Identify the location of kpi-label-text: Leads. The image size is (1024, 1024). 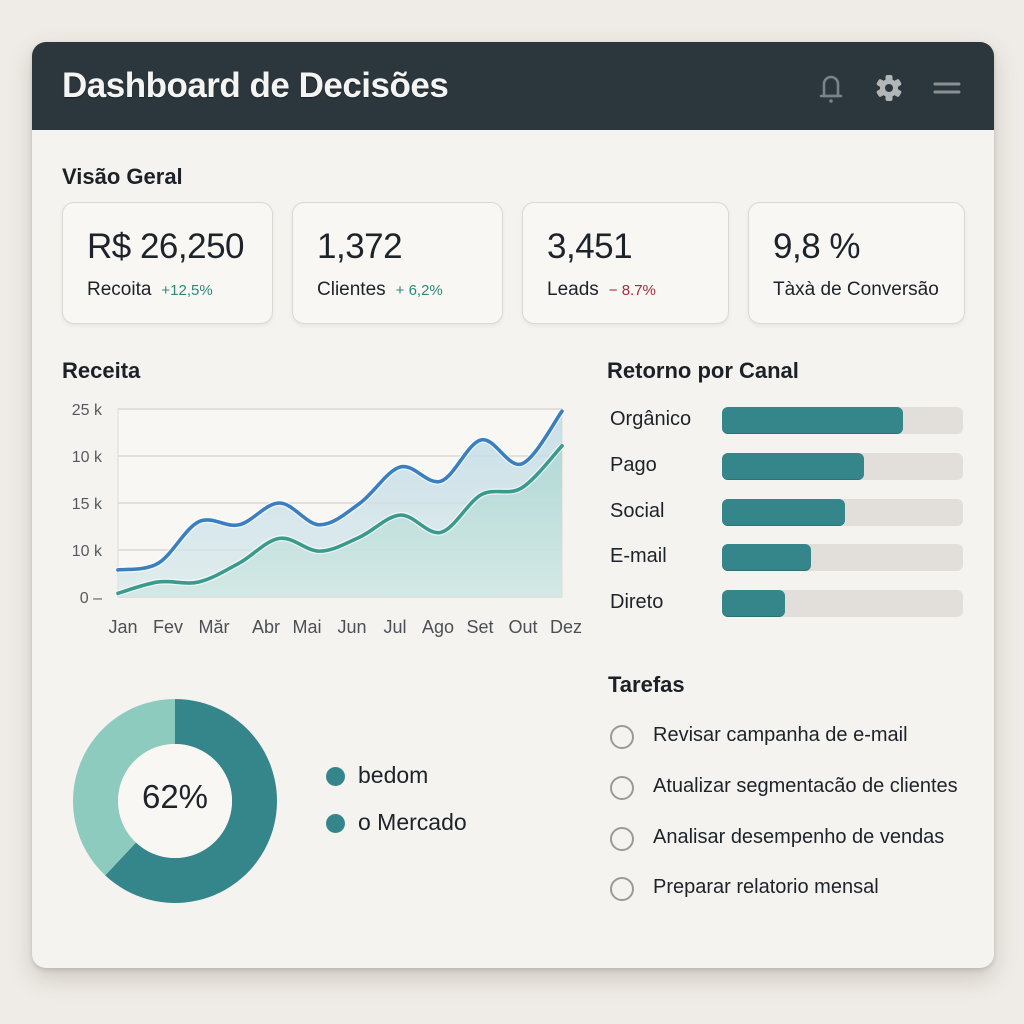
(573, 289).